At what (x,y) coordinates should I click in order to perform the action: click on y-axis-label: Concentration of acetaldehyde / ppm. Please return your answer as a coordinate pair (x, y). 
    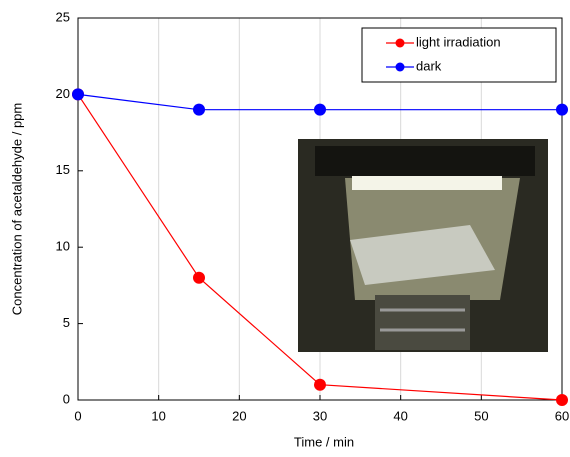
    Looking at the image, I should click on (16, 209).